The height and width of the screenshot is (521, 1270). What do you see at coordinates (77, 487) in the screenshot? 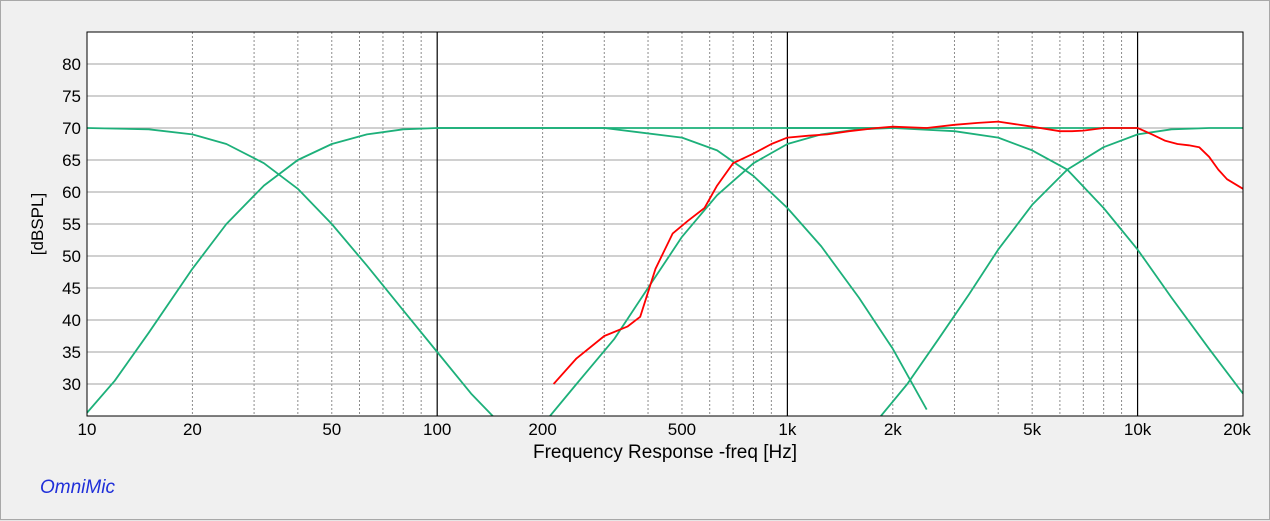
I see `brand-label: OmniMic` at bounding box center [77, 487].